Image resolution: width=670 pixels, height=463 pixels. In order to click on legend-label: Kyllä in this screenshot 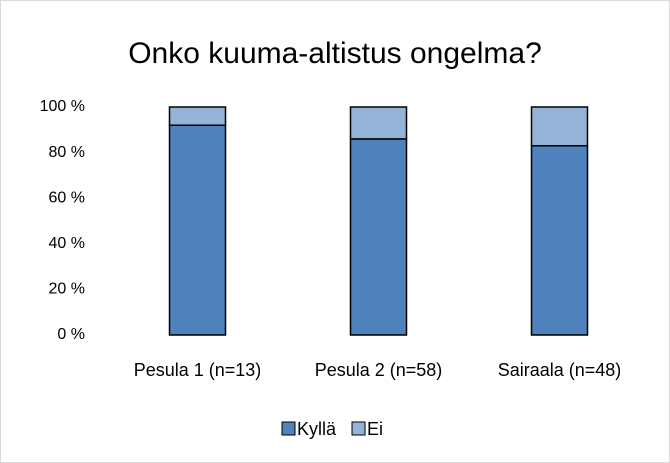, I will do `click(317, 429)`.